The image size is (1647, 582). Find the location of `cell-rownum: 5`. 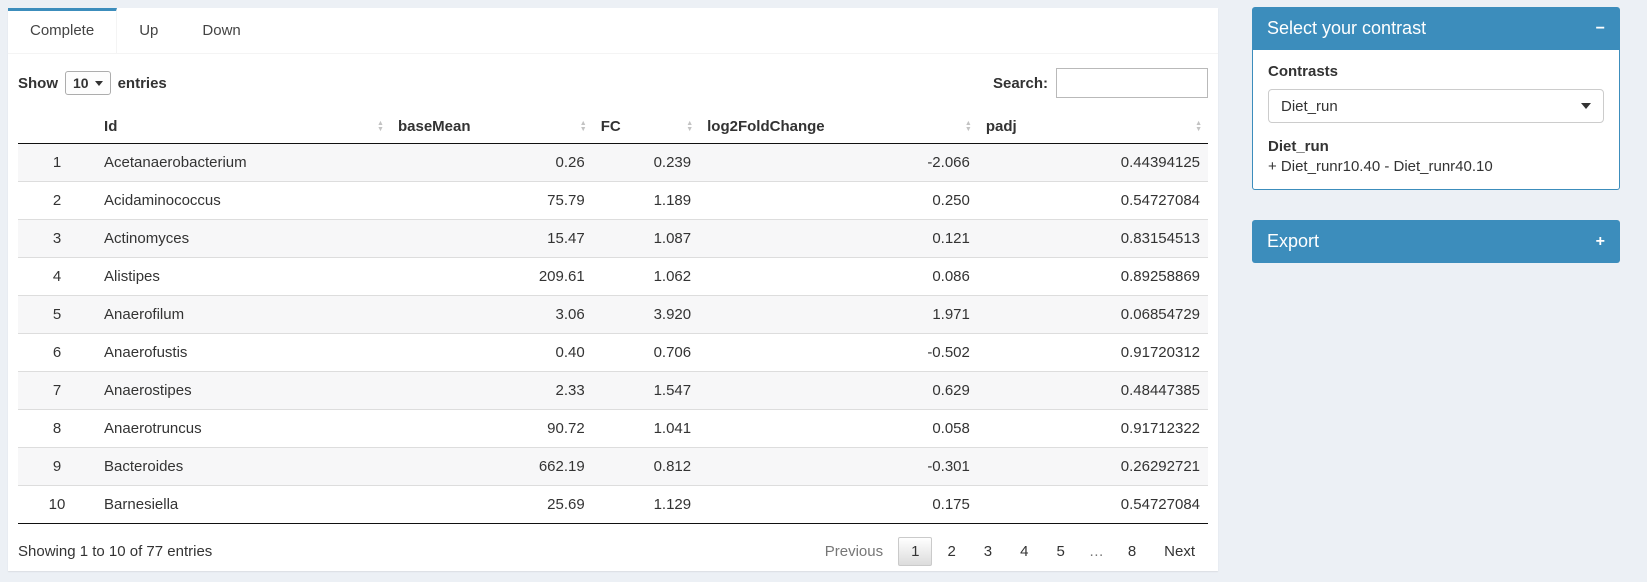

cell-rownum: 5 is located at coordinates (57, 314).